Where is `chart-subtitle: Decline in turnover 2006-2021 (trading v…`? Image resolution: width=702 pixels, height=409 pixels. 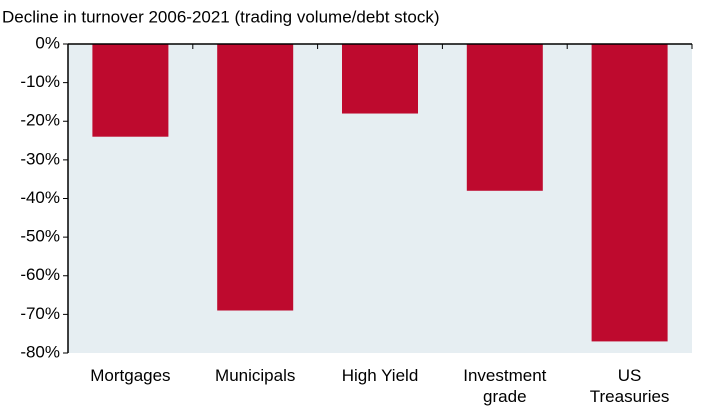 chart-subtitle: Decline in turnover 2006-2021 (trading v… is located at coordinates (221, 16).